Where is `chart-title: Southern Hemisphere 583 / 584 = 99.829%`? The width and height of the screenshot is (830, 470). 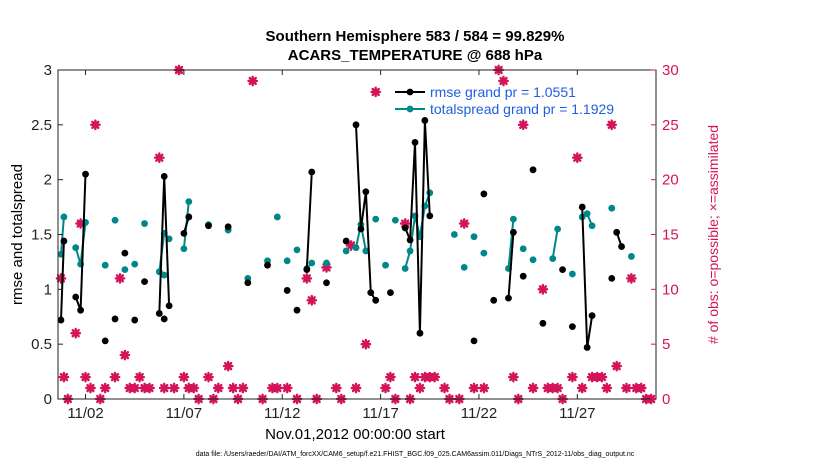
chart-title: Southern Hemisphere 583 / 584 = 99.829% is located at coordinates (415, 36).